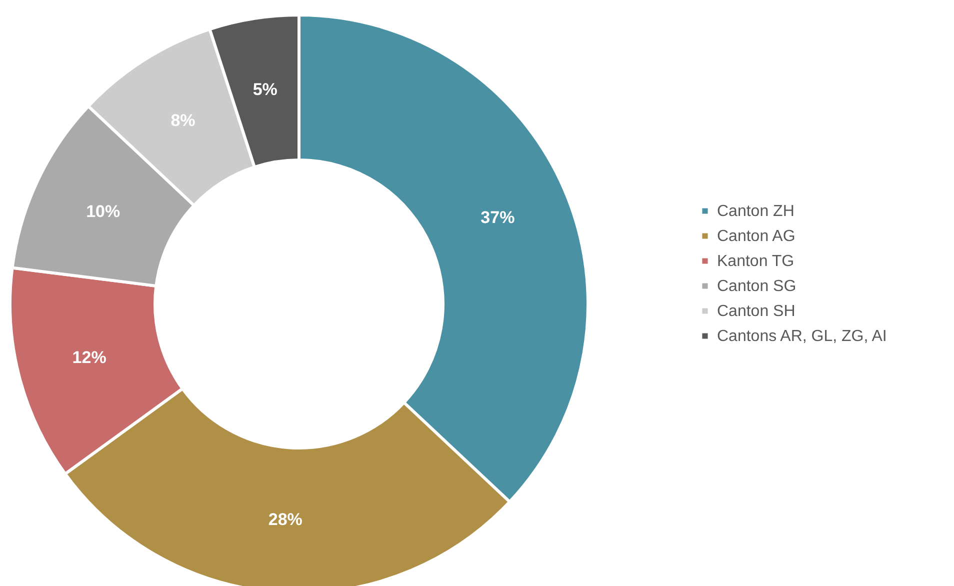 This screenshot has width=954, height=586. Describe the element at coordinates (285, 520) in the screenshot. I see `data-label: 28%` at that location.